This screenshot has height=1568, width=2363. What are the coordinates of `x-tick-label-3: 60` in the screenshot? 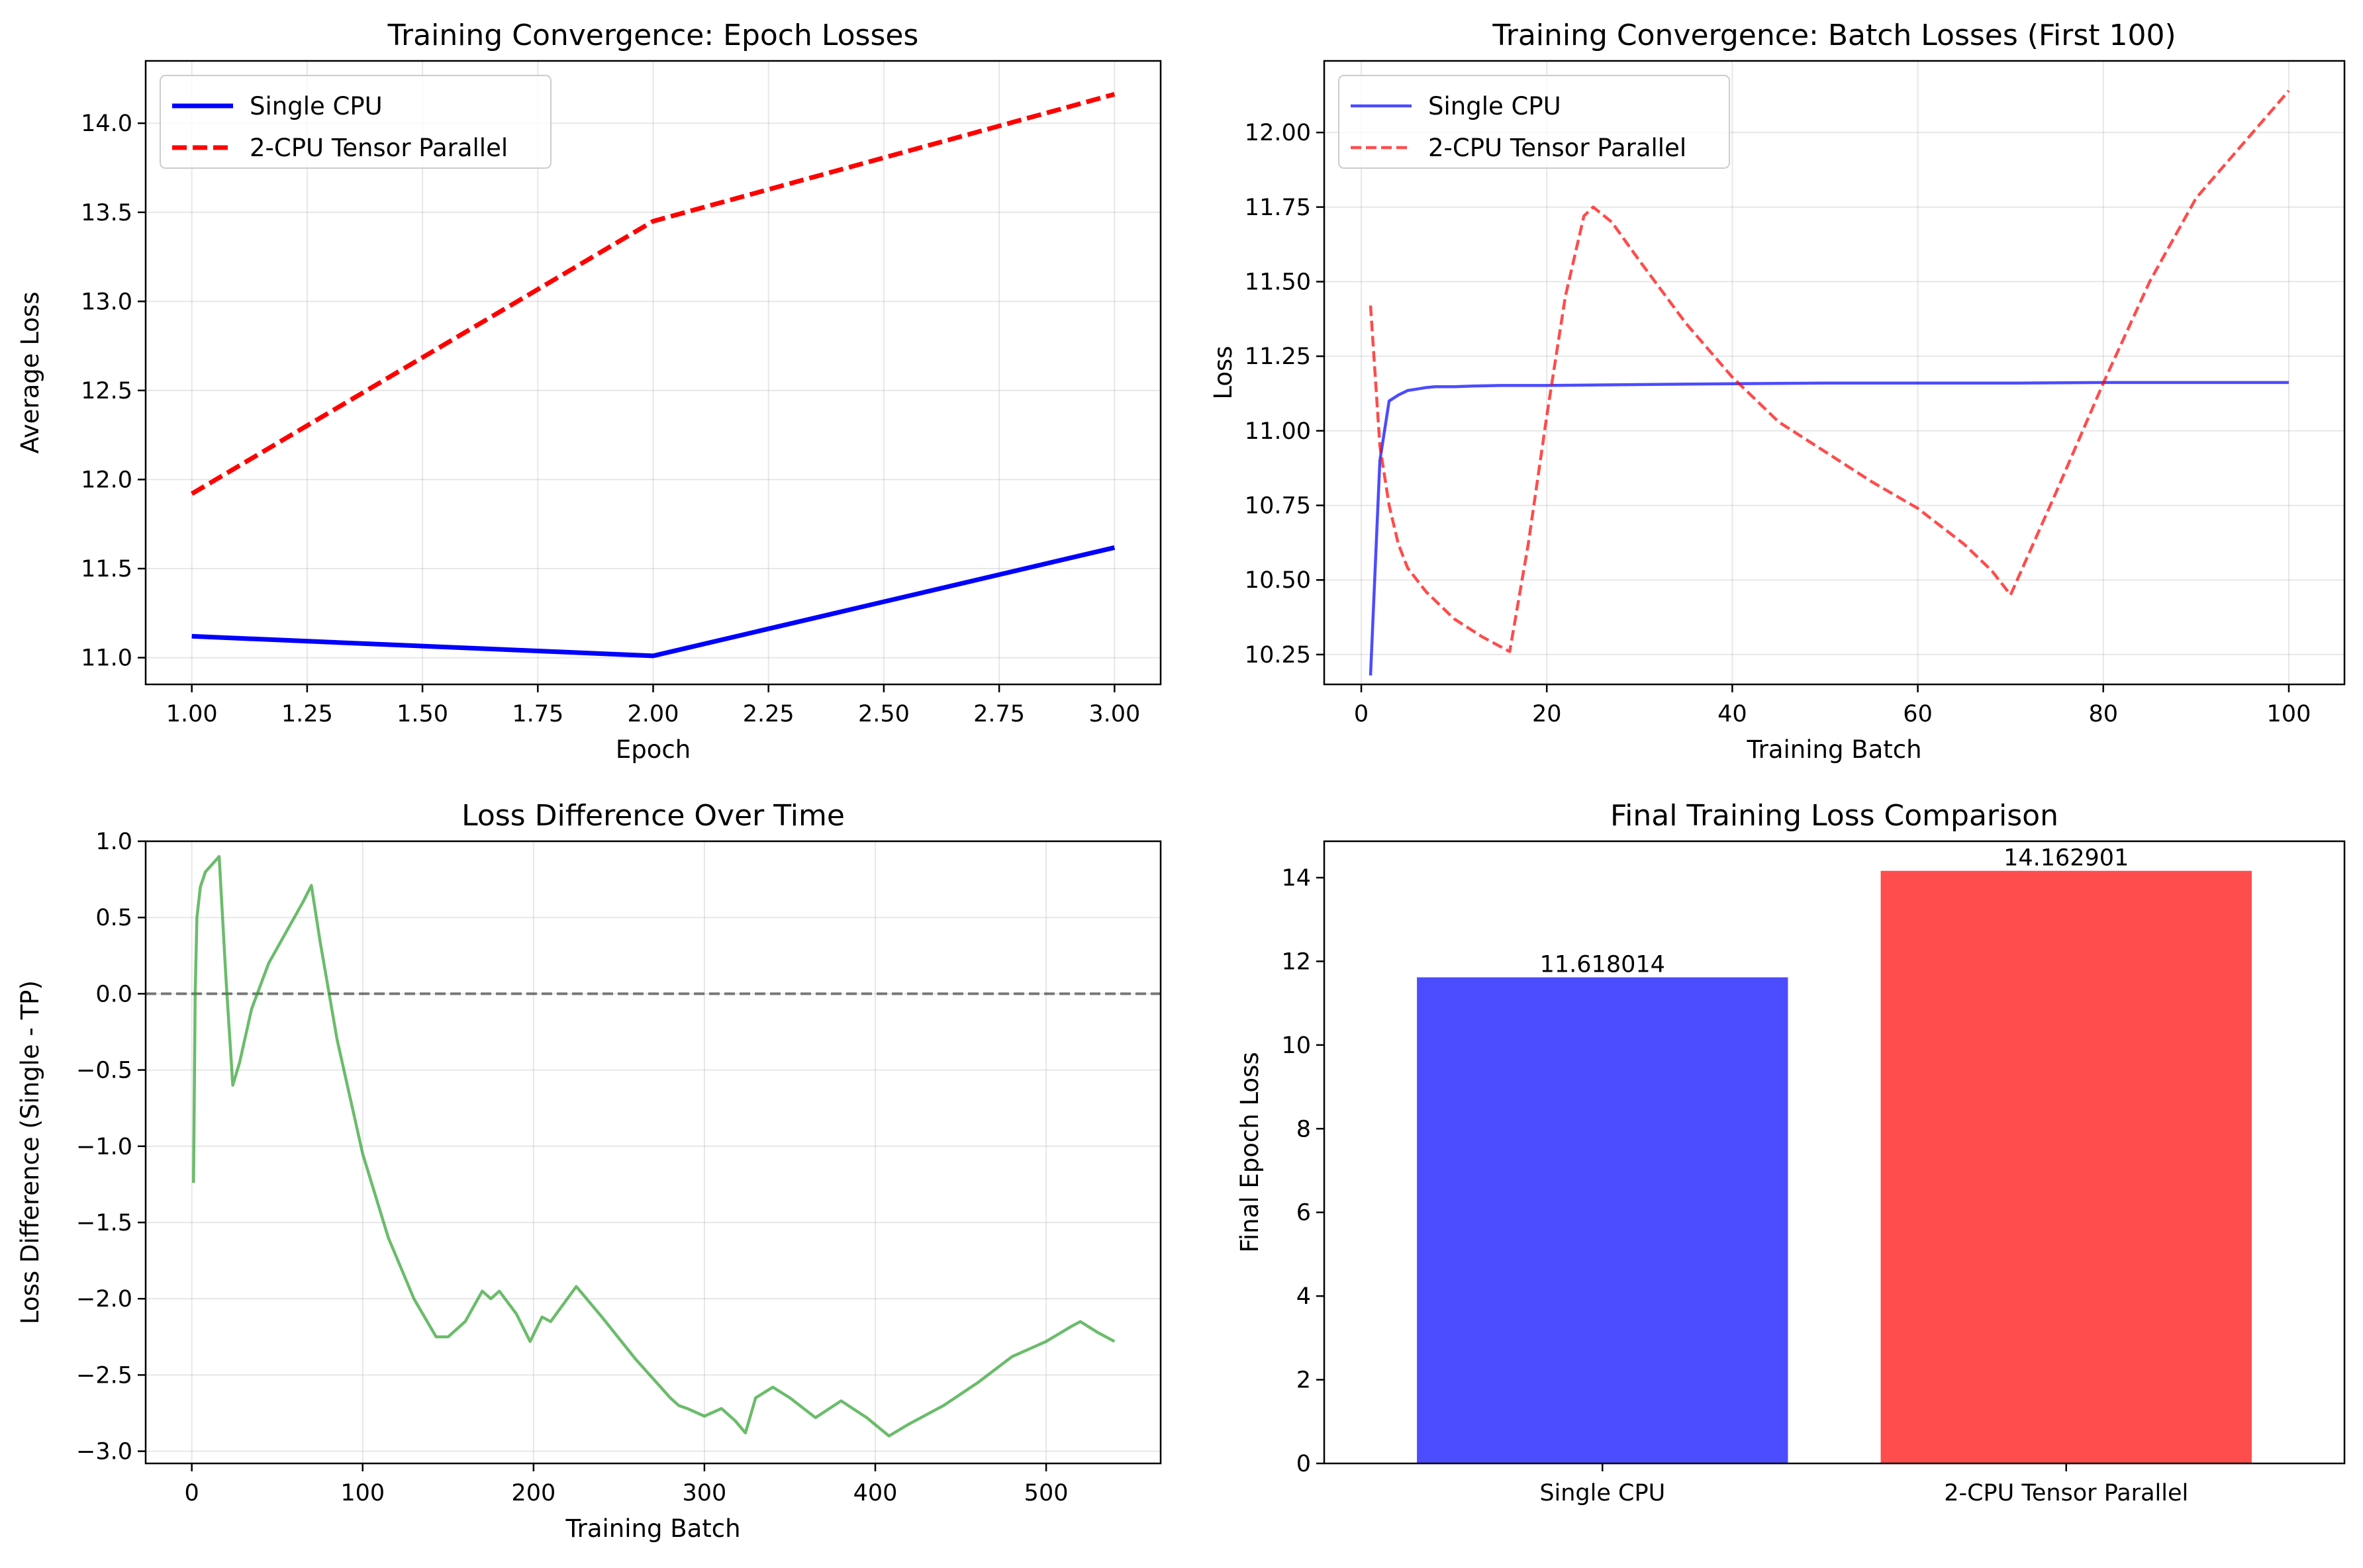 It's located at (1918, 714).